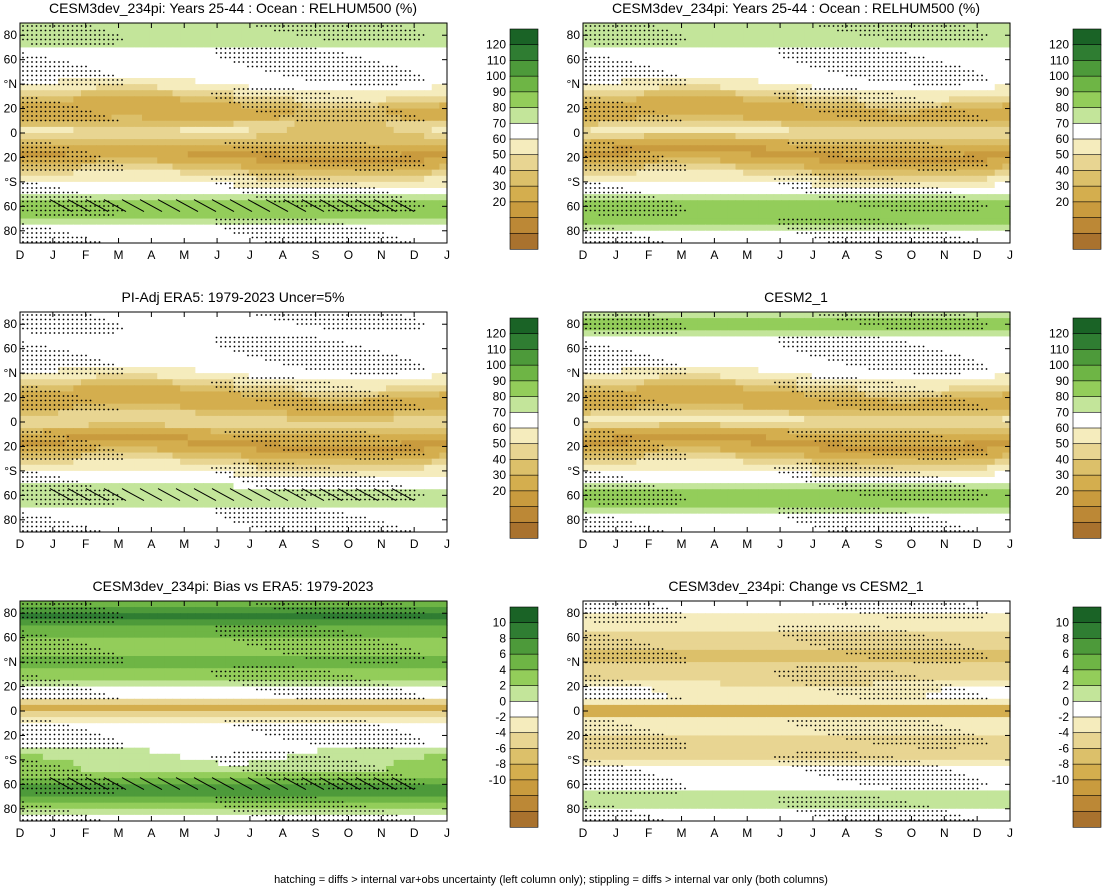 This screenshot has height=891, width=1102. I want to click on colorbar-swatch, so click(524, 115).